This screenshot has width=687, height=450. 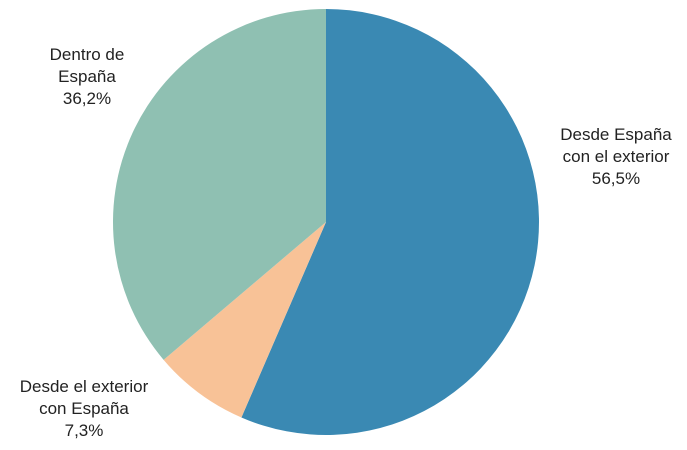 I want to click on slice-label-line: Dentro de, so click(x=87, y=54).